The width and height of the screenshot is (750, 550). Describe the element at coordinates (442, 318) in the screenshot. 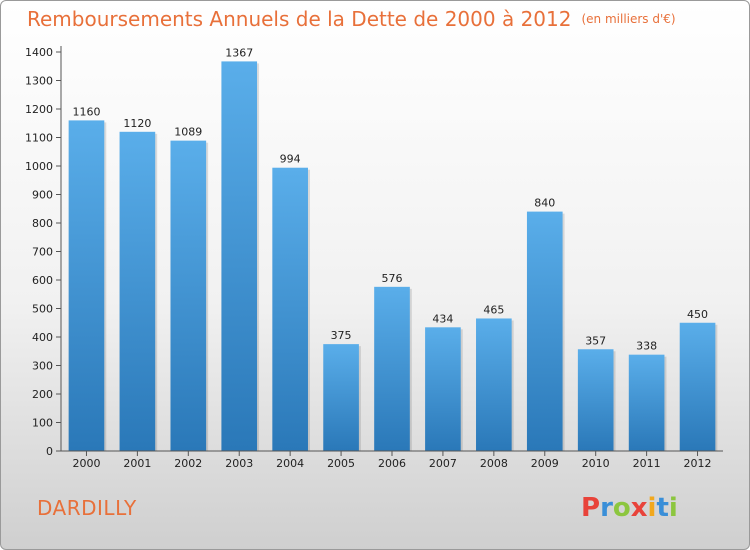

I see `bar-value-label: 434` at that location.